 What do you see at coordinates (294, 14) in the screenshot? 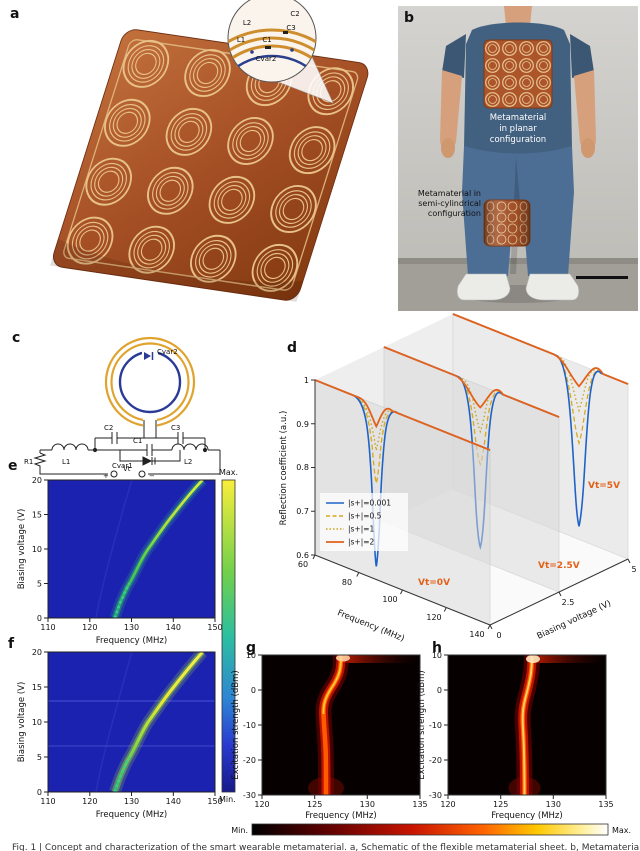
I see `inset-label-c2: C2` at bounding box center [294, 14].